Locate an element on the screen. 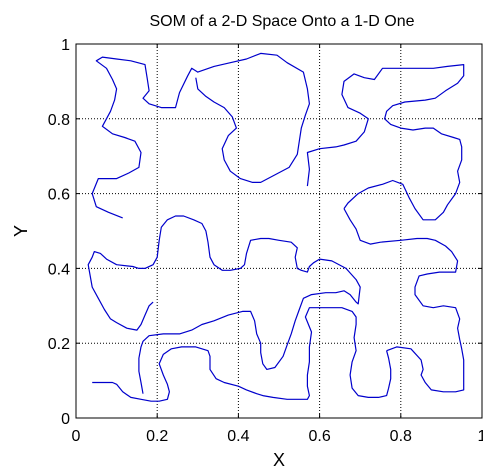 This screenshot has width=483, height=473. x-tick-label: 0.8 is located at coordinates (401, 436).